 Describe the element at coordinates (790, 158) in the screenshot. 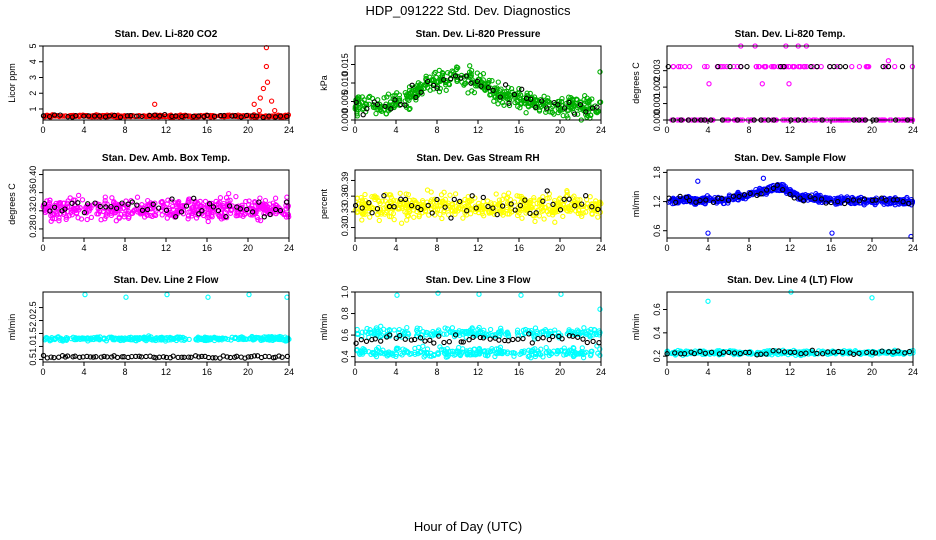

I see `panel-title: Stan. Dev. Sample Flow` at that location.